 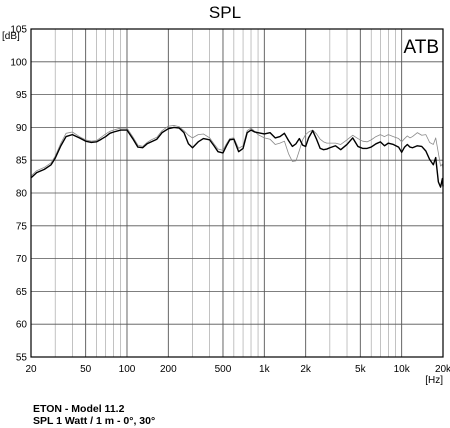 What do you see at coordinates (22, 95) in the screenshot?
I see `y-tick-label: 95` at bounding box center [22, 95].